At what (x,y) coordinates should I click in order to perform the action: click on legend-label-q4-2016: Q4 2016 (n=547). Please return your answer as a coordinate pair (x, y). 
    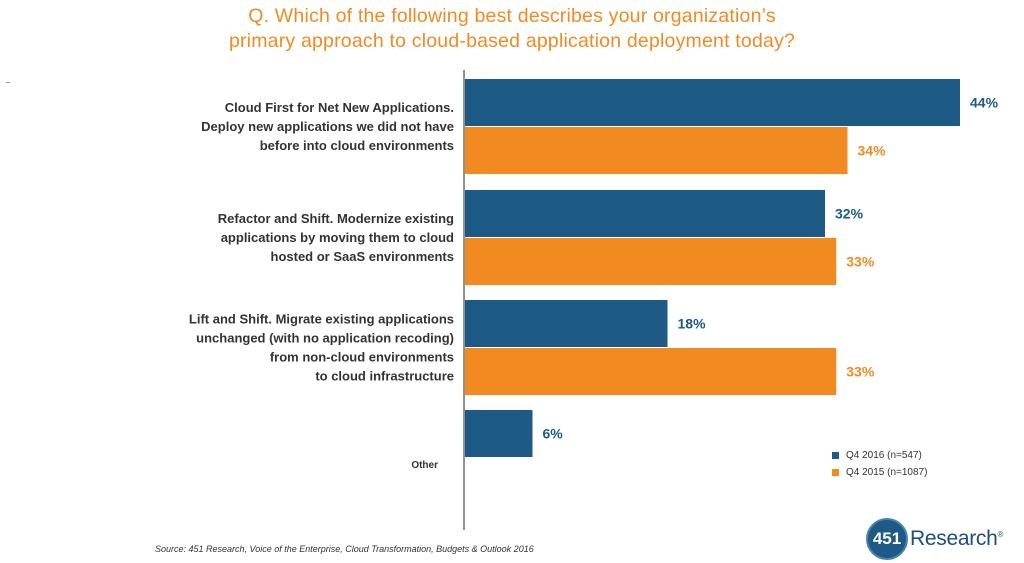
    Looking at the image, I should click on (884, 455).